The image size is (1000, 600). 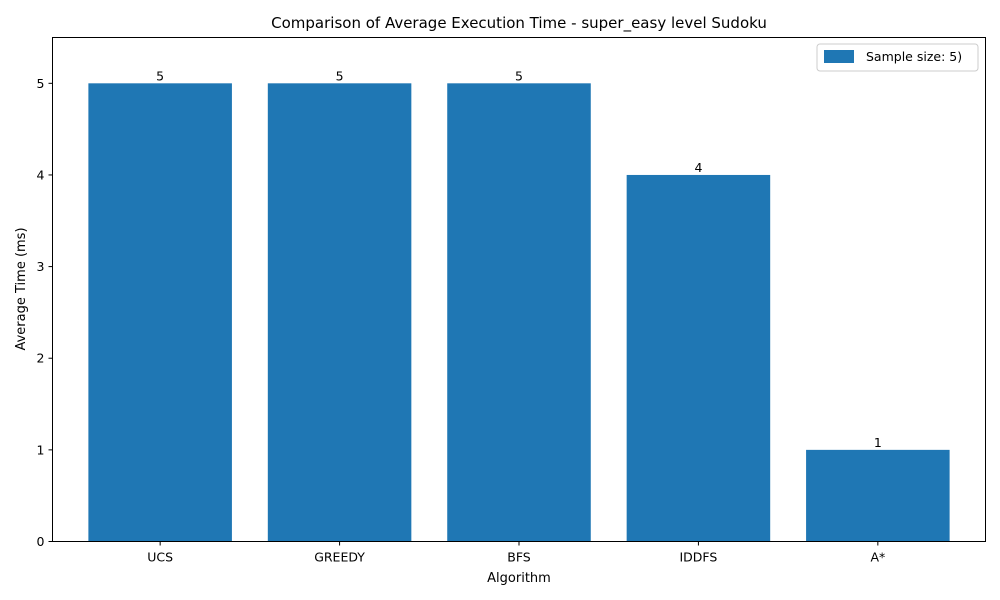 What do you see at coordinates (45, 312) in the screenshot?
I see `y-axis-ticks: 0 1 2 3 4 5` at bounding box center [45, 312].